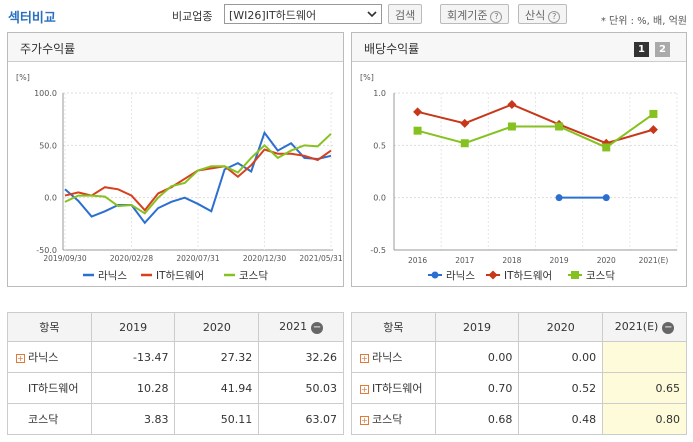  What do you see at coordinates (49, 419) in the screenshot?
I see `row-name: 코스닥` at bounding box center [49, 419].